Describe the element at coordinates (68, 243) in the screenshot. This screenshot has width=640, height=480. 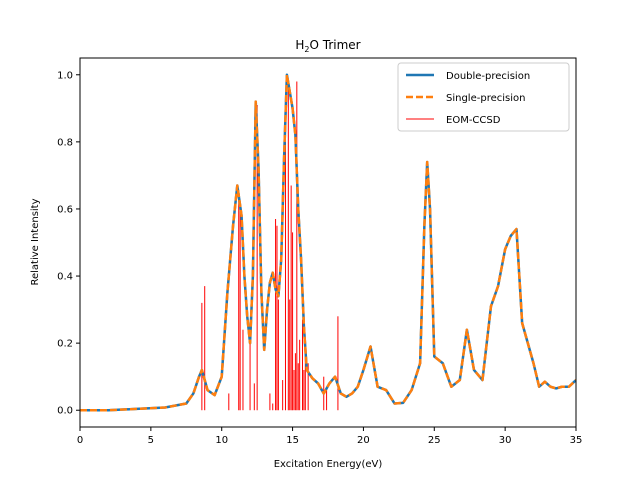
I see `y-axis-ticks: 0.0 0.2 0.4 0.6 0.8 1.0` at that location.